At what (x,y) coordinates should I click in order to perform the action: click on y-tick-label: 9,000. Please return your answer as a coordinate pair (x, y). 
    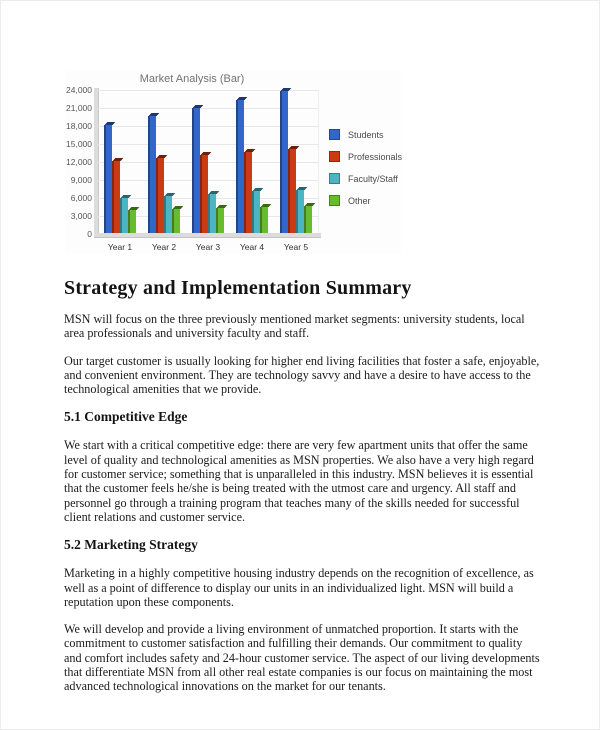
    Looking at the image, I should click on (81, 180).